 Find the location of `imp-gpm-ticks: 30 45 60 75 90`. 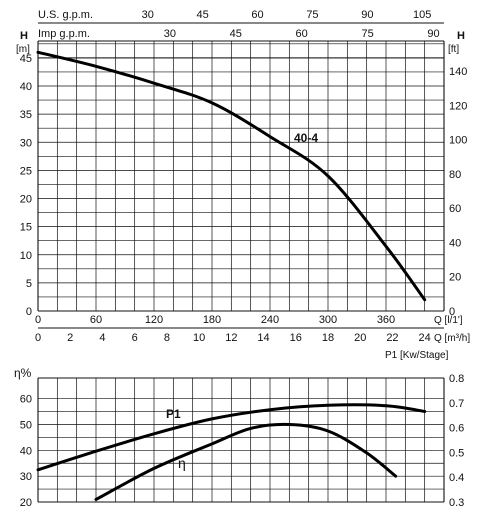

imp-gpm-ticks: 30 45 60 75 90 is located at coordinates (302, 34).